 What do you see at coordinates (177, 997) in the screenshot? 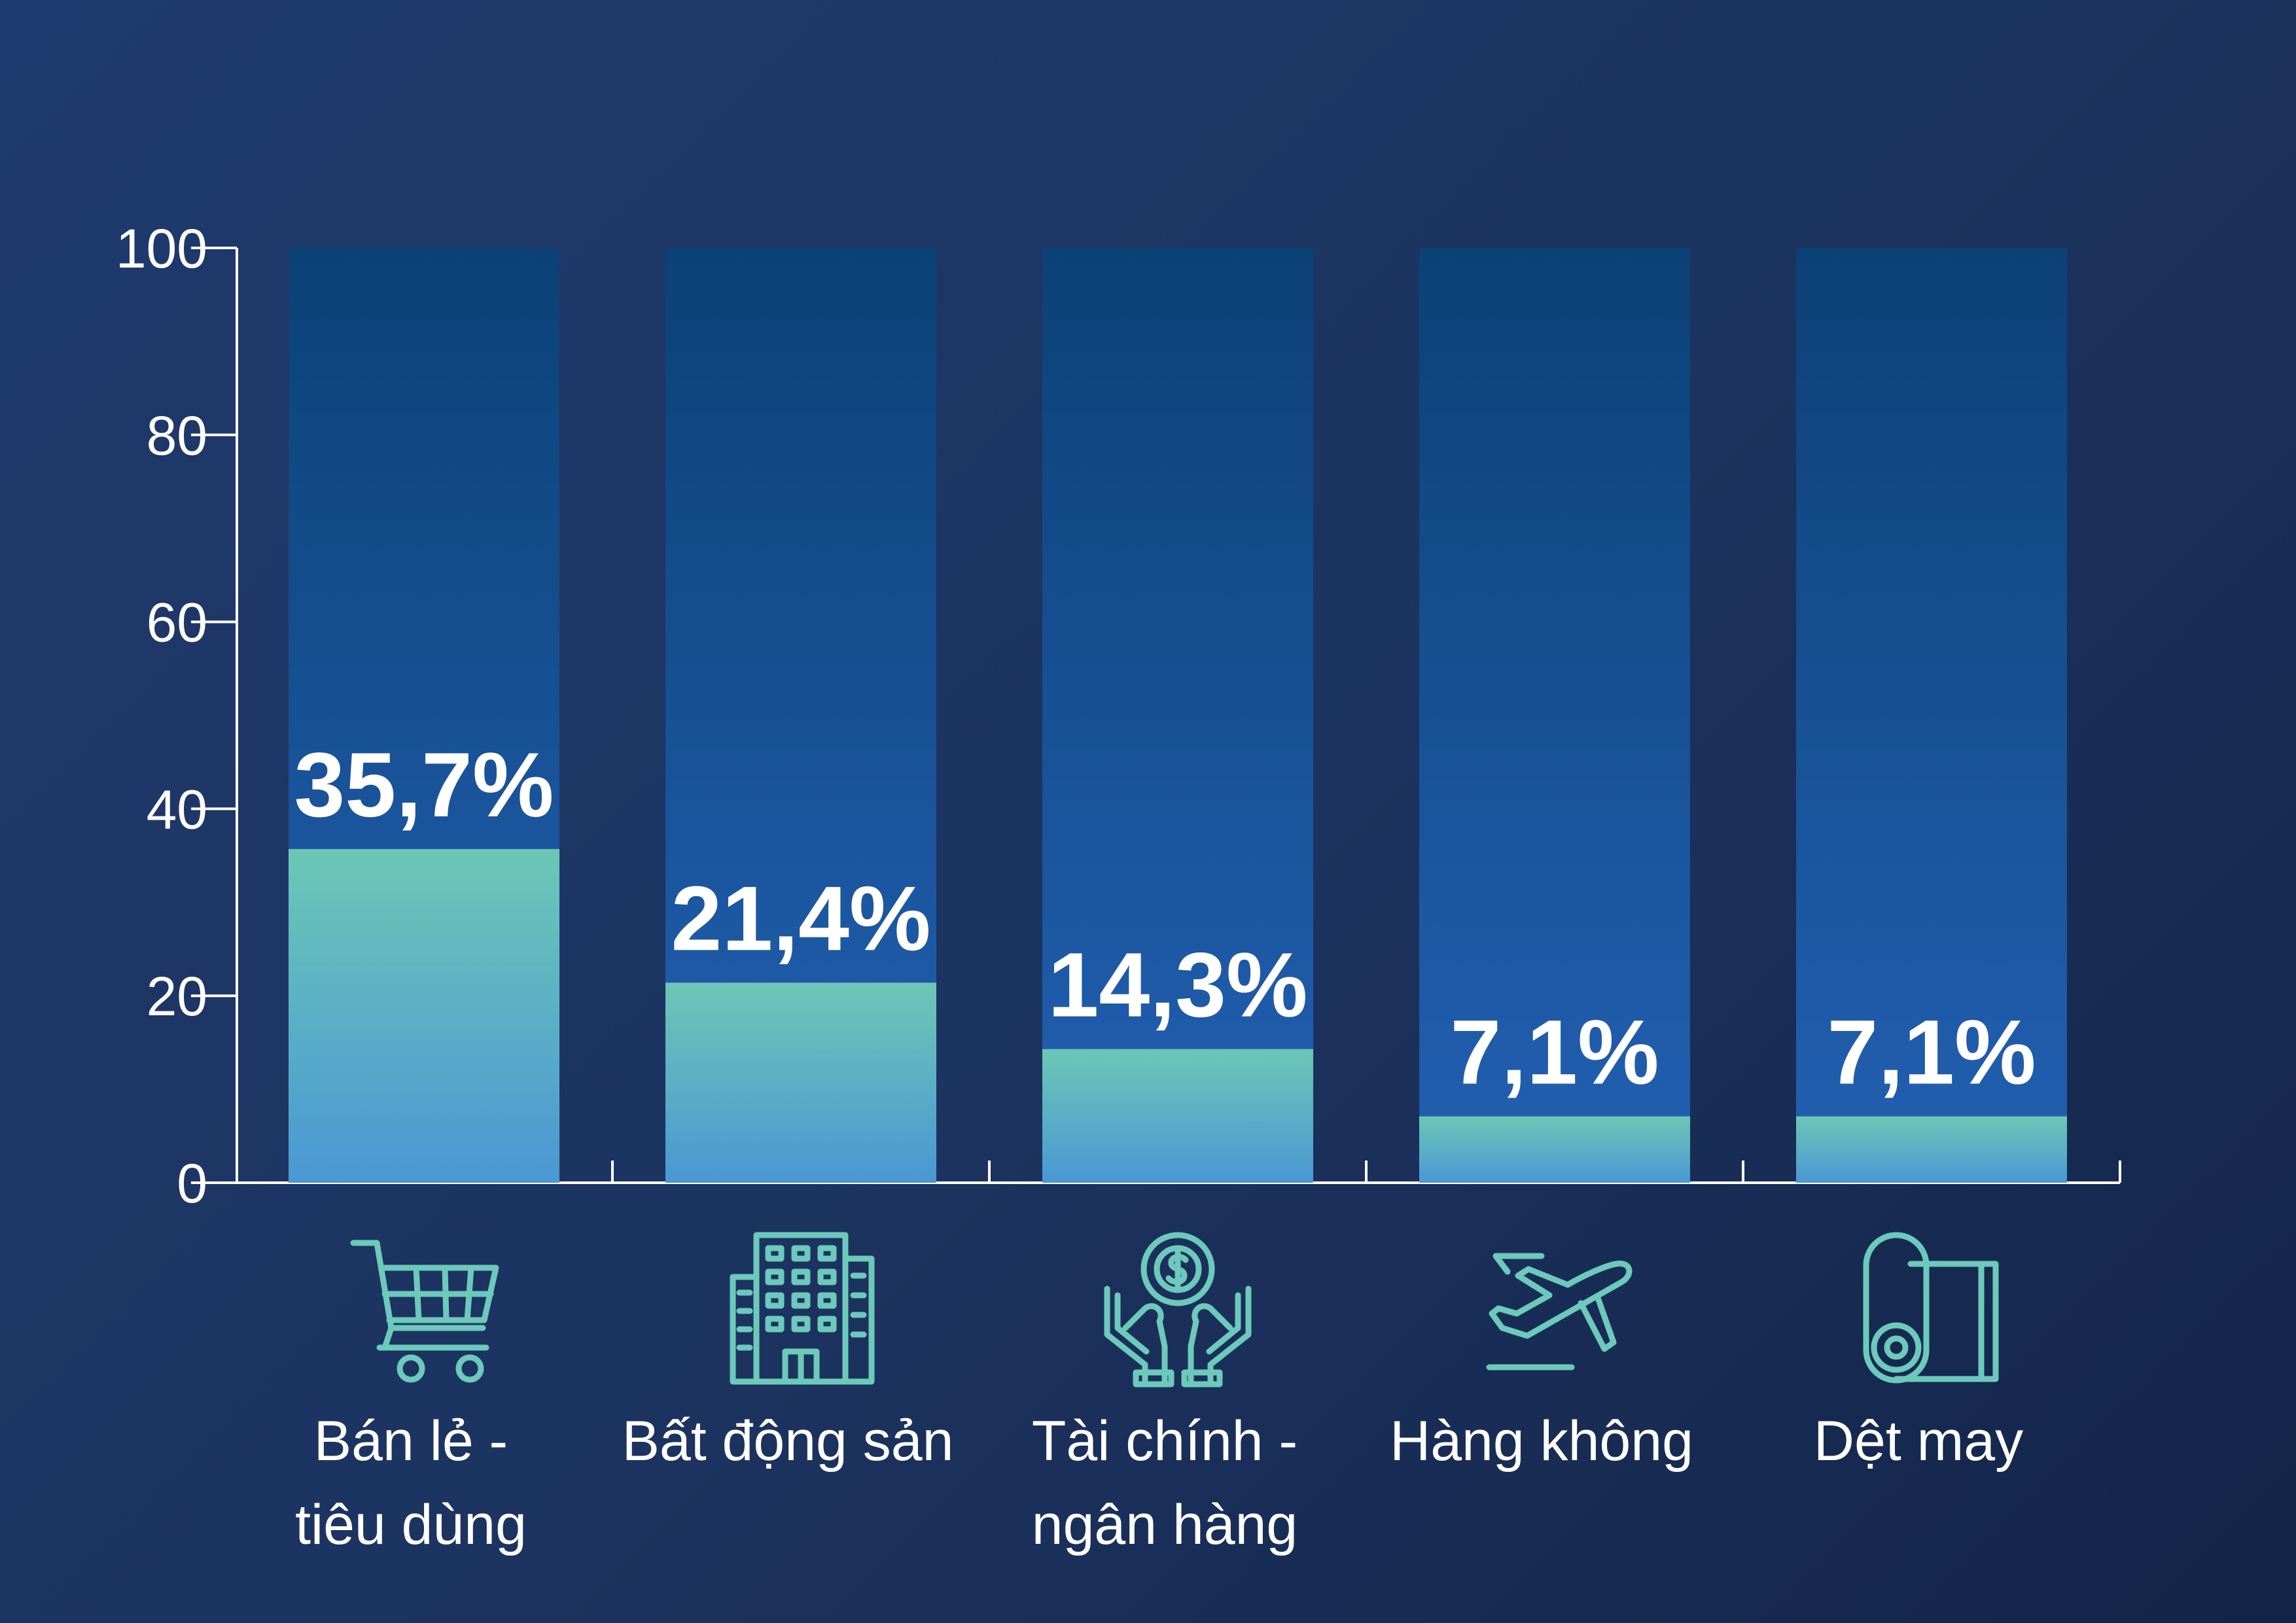
I see `y-tick-label: 20` at bounding box center [177, 997].